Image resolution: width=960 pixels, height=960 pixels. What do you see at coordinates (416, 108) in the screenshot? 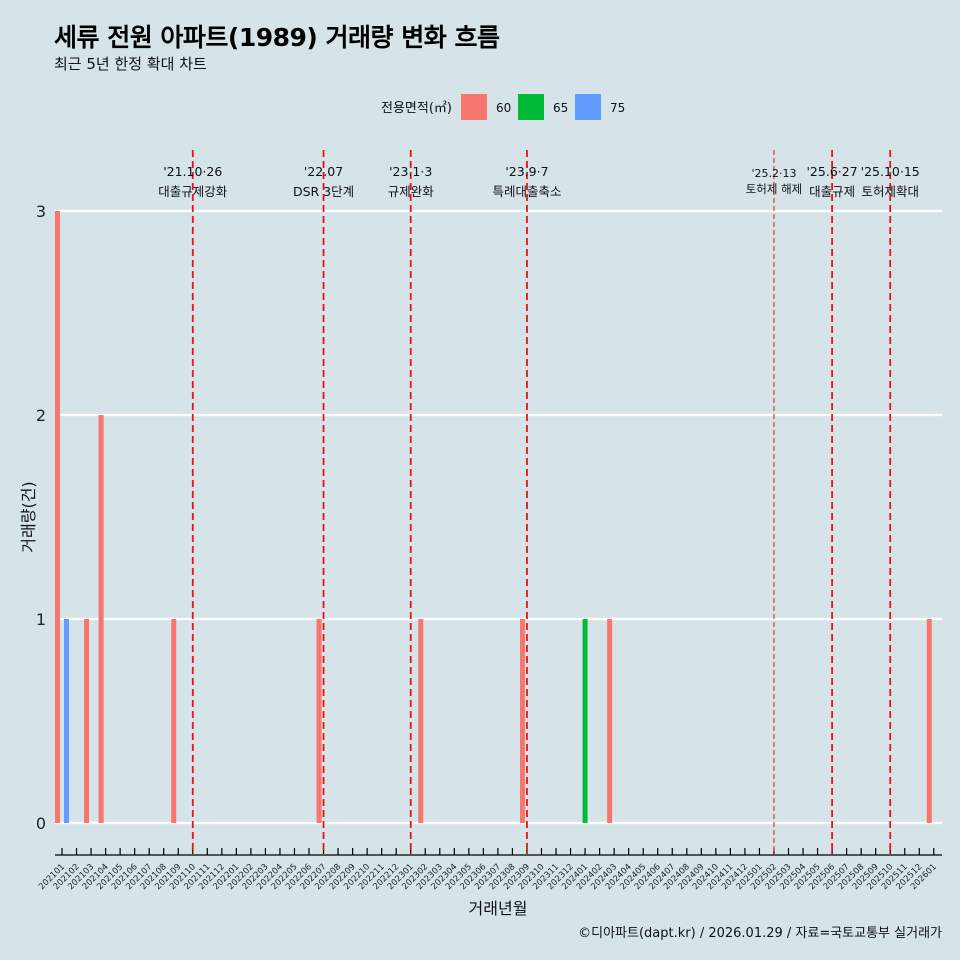
I see `legend-title: 전용면적(㎡)` at bounding box center [416, 108].